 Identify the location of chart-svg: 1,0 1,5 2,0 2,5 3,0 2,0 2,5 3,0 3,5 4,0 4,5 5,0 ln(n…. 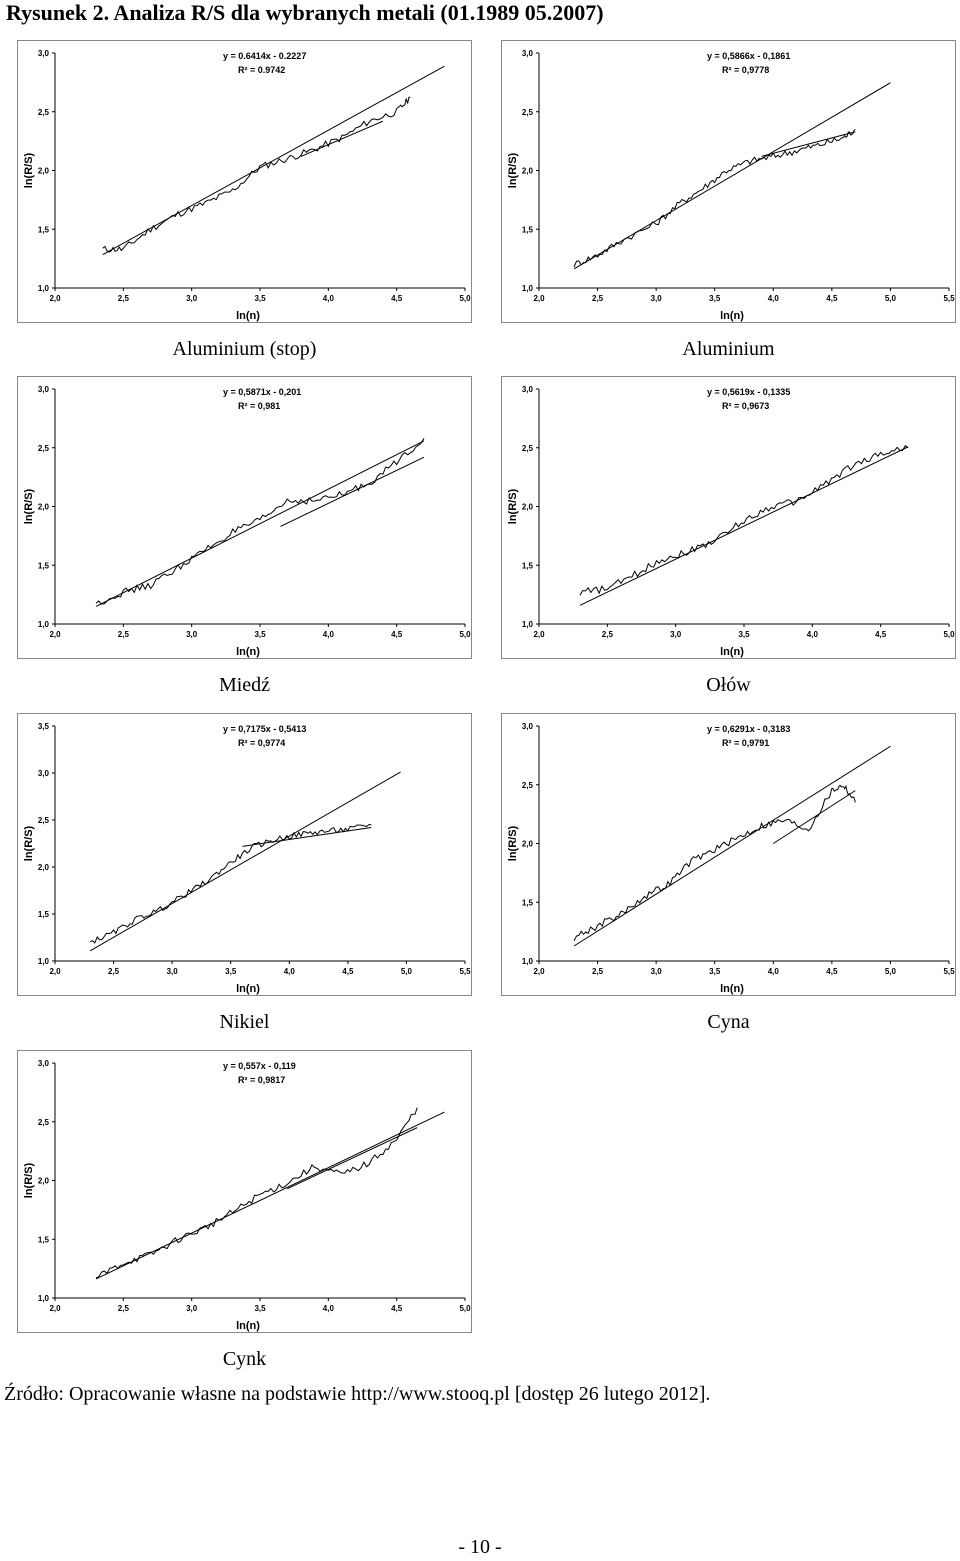
(247, 1195).